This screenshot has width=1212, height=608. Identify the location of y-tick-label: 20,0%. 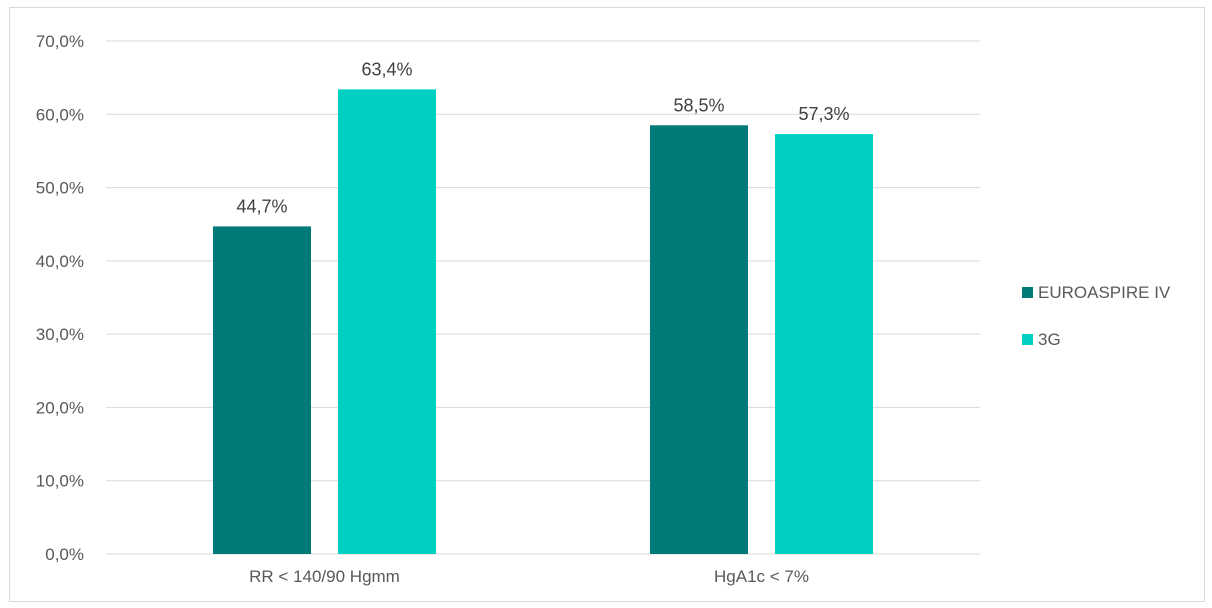
(60, 407).